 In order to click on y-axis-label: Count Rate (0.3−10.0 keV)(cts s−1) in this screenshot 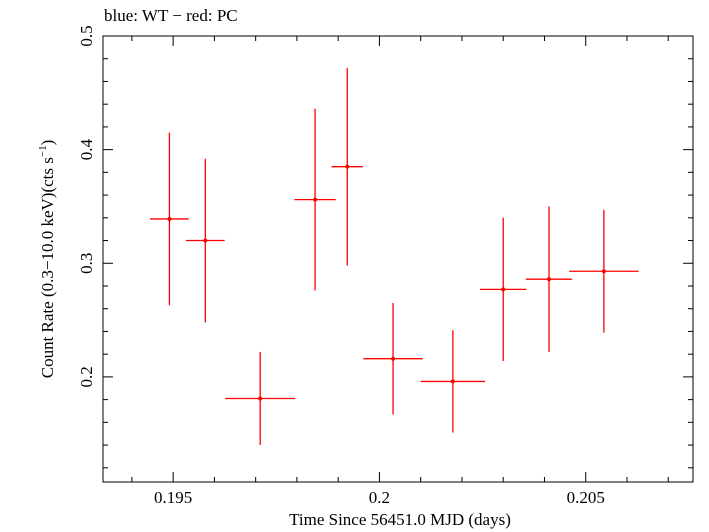, I will do `click(47, 259)`.